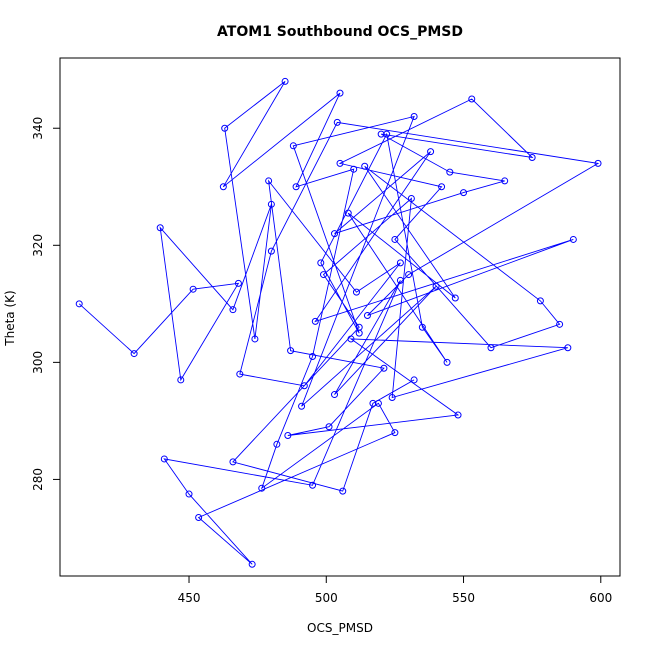 The image size is (650, 650). What do you see at coordinates (340, 32) in the screenshot?
I see `chart-title: ATOM1 Southbound OCS_PMSD` at bounding box center [340, 32].